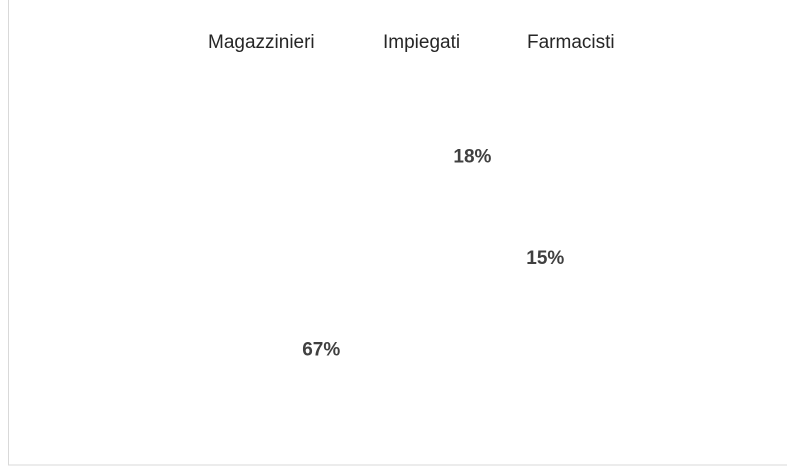  Describe the element at coordinates (472, 156) in the screenshot. I see `data-label: 18%` at that location.